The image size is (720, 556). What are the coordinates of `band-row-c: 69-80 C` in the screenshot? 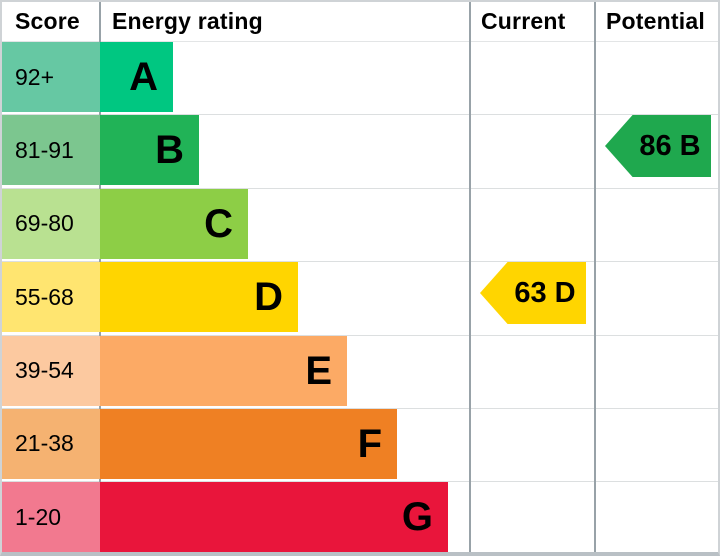 It's located at (225, 223).